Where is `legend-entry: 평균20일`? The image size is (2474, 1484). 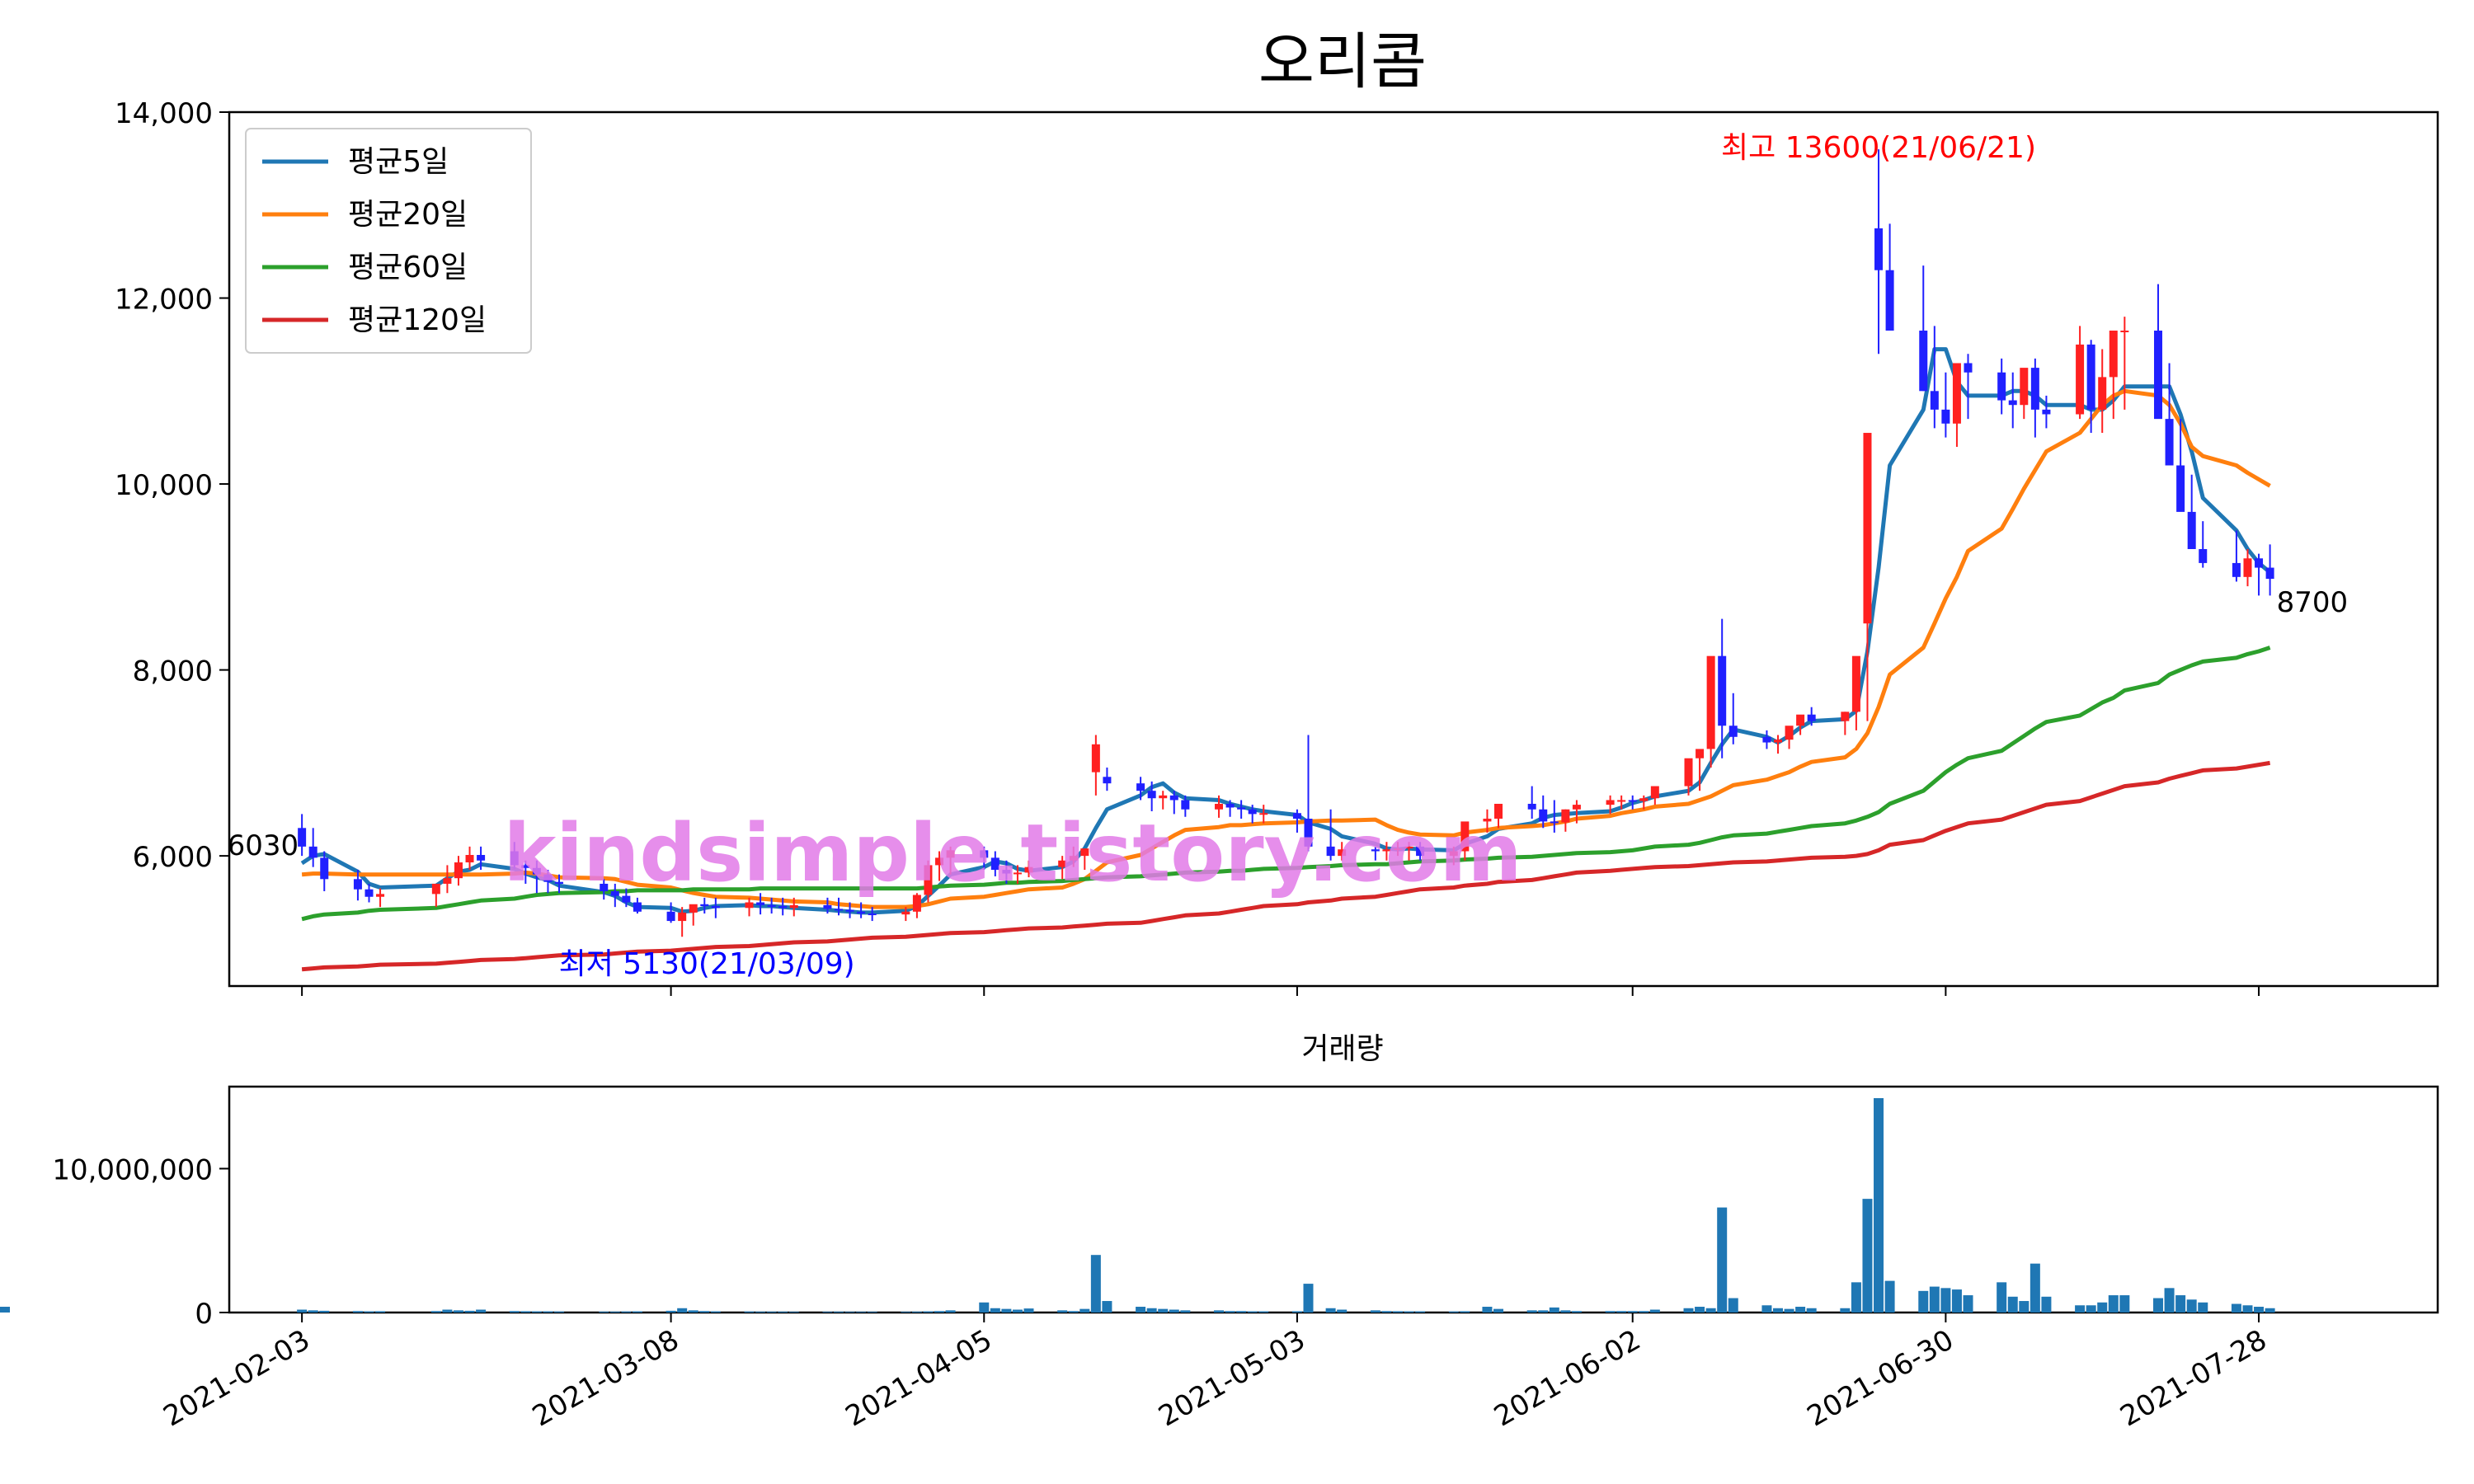 legend-entry: 평균20일 is located at coordinates (408, 215).